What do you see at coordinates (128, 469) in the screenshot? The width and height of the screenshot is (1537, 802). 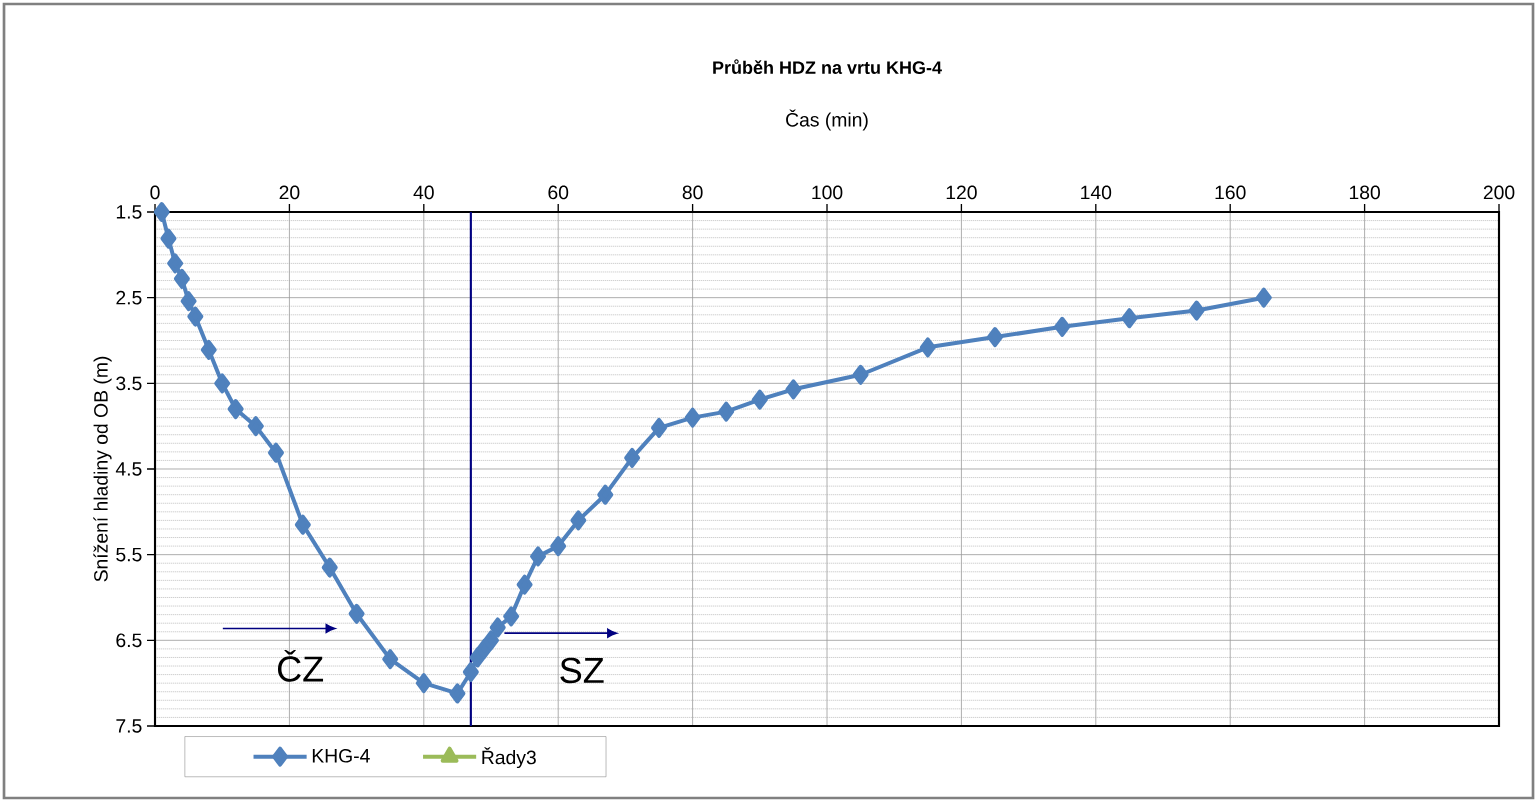 I see `y-tick-label: 4.5` at bounding box center [128, 469].